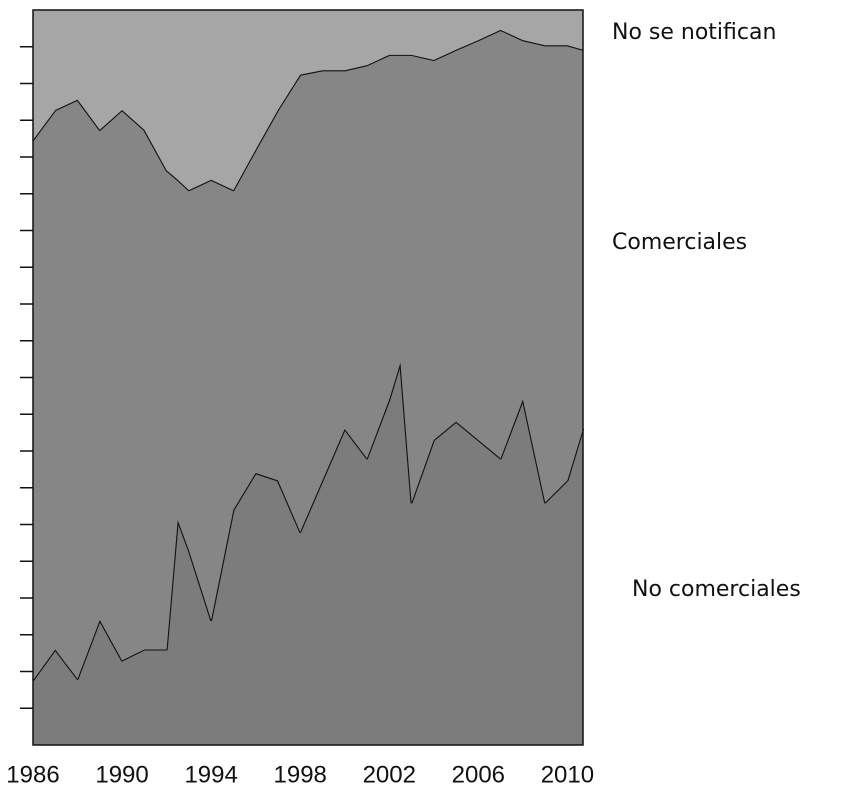 This screenshot has height=803, width=843. Describe the element at coordinates (210, 774) in the screenshot. I see `x-tick-label: 1994` at that location.